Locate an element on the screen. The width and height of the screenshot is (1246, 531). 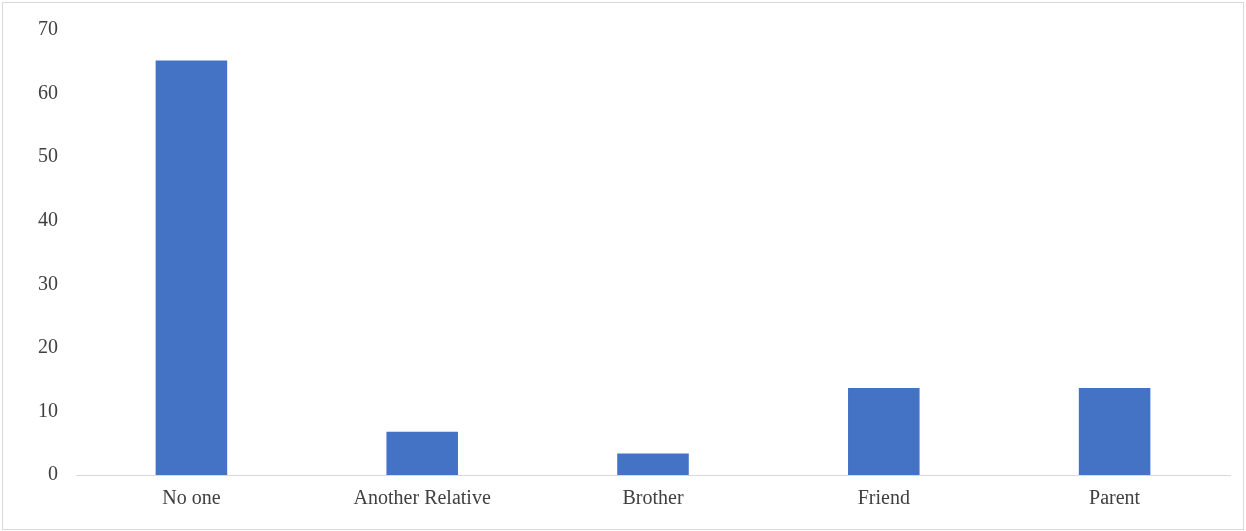
y-tick-label: 60 is located at coordinates (48, 91).